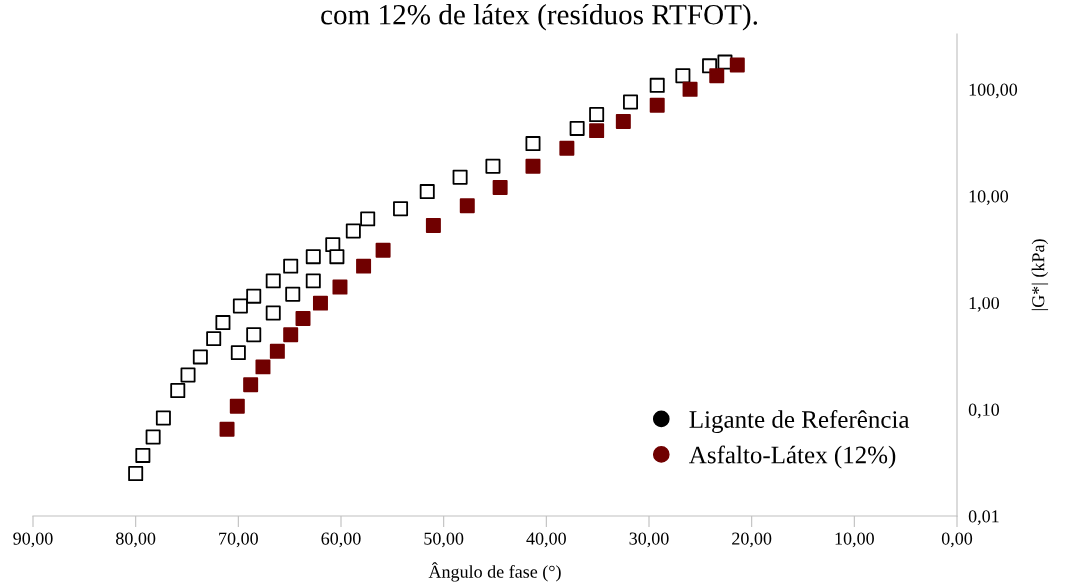 The image size is (1079, 584). What do you see at coordinates (546, 540) in the screenshot?
I see `x-tick-label: 40,00` at bounding box center [546, 540].